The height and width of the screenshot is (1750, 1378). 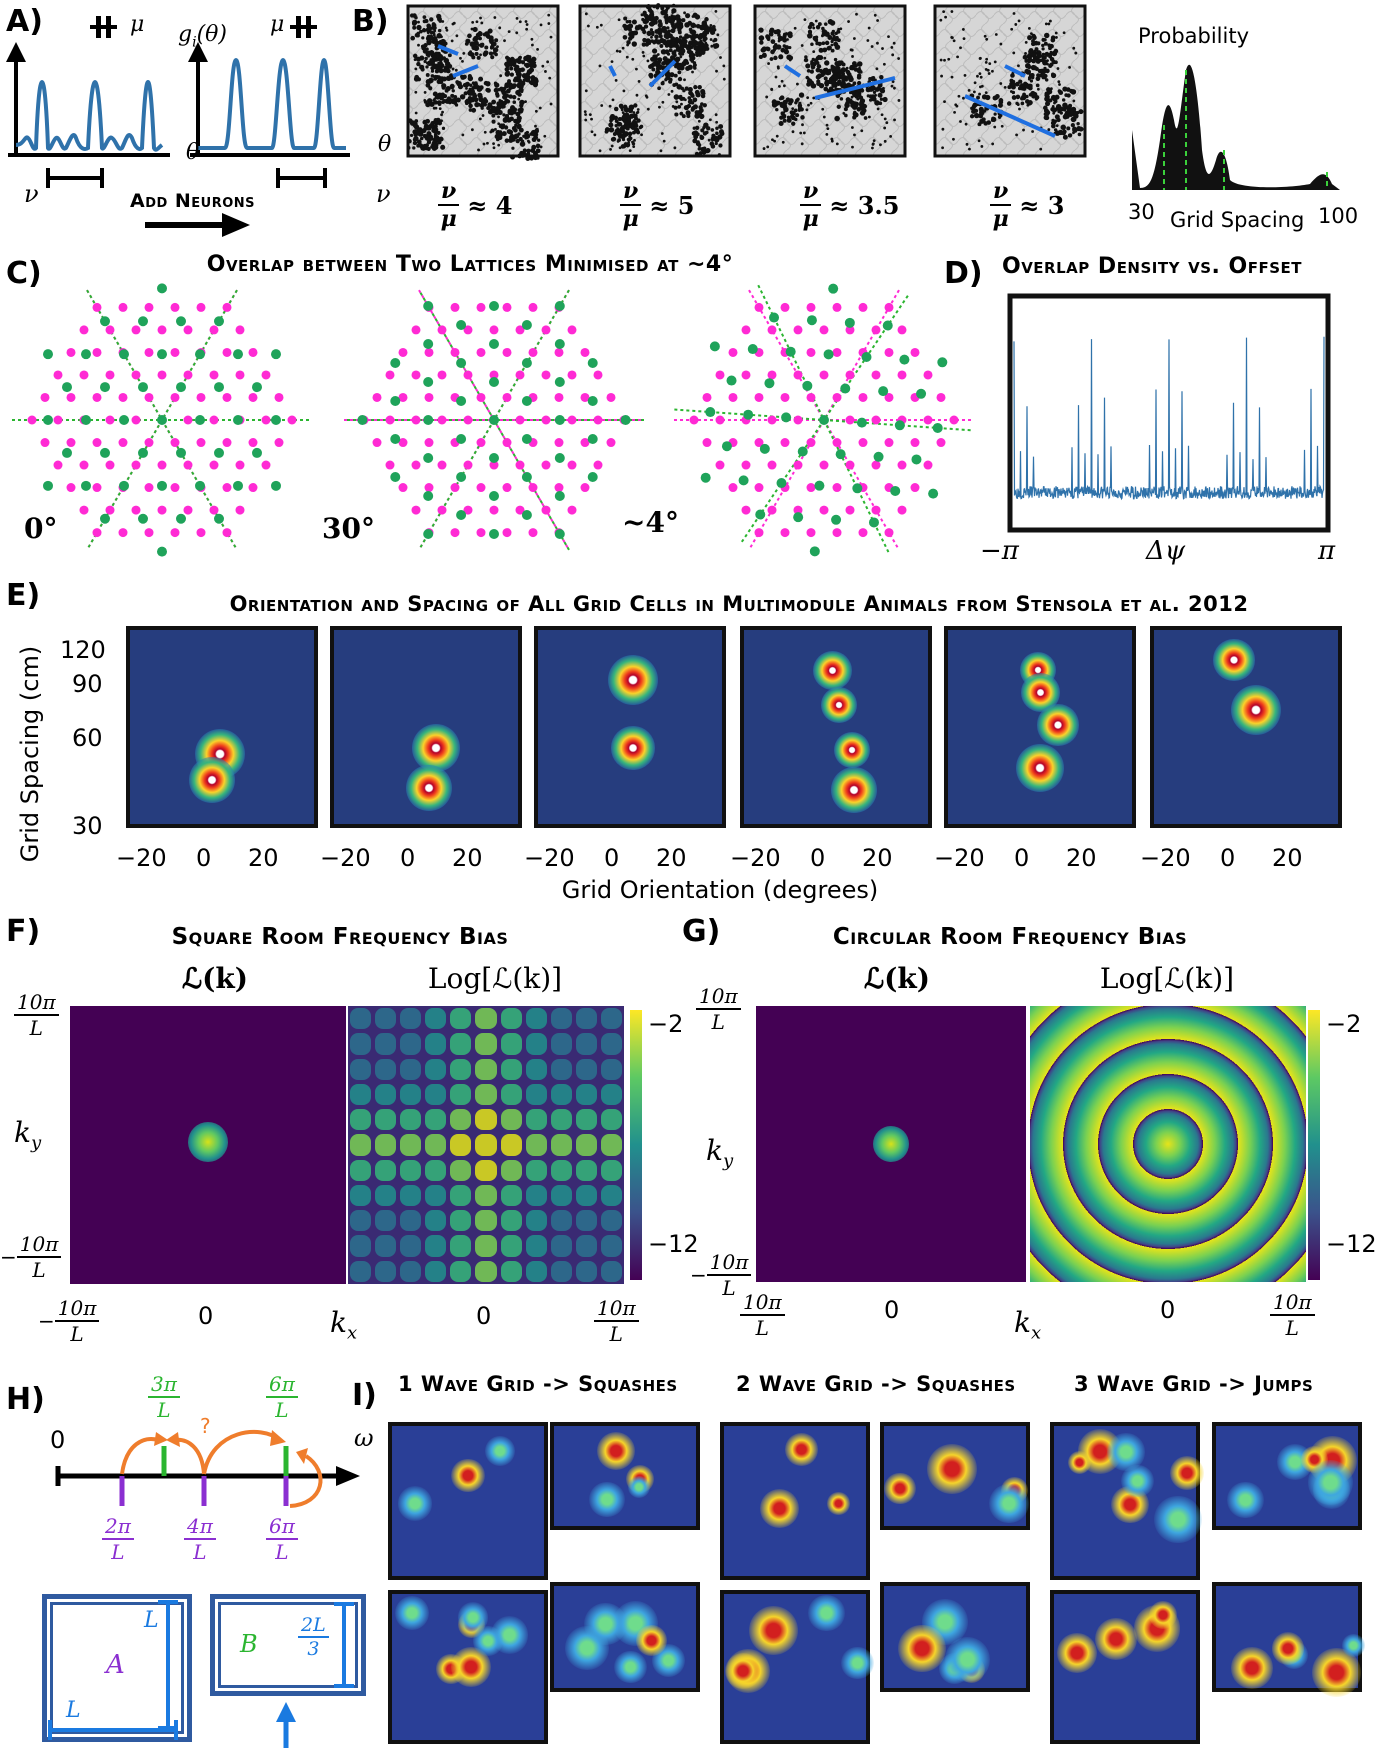 What do you see at coordinates (23, 595) in the screenshot?
I see `panel-e-label: E)` at bounding box center [23, 595].